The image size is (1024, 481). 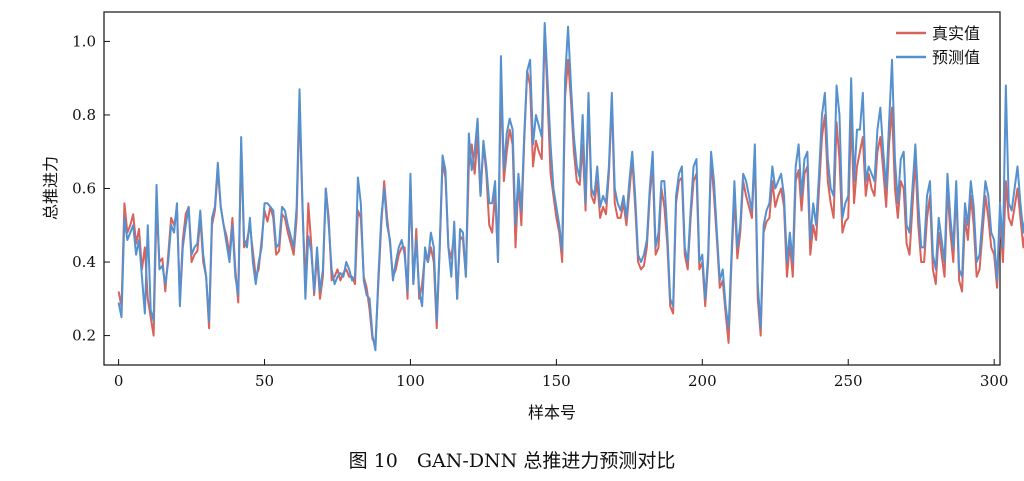 I want to click on y-axis-label: 总推进力, so click(x=50, y=188).